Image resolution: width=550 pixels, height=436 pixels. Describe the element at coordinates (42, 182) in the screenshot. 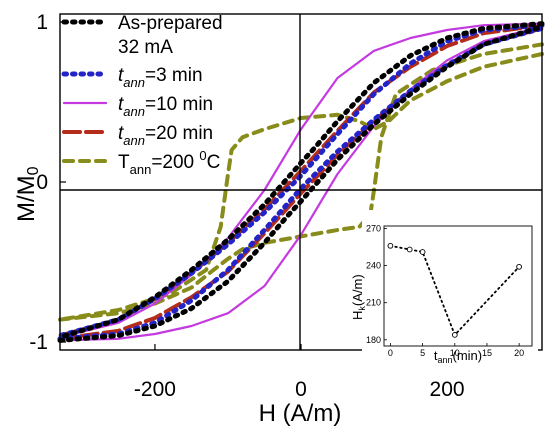

I see `y-tick-label: 0` at that location.